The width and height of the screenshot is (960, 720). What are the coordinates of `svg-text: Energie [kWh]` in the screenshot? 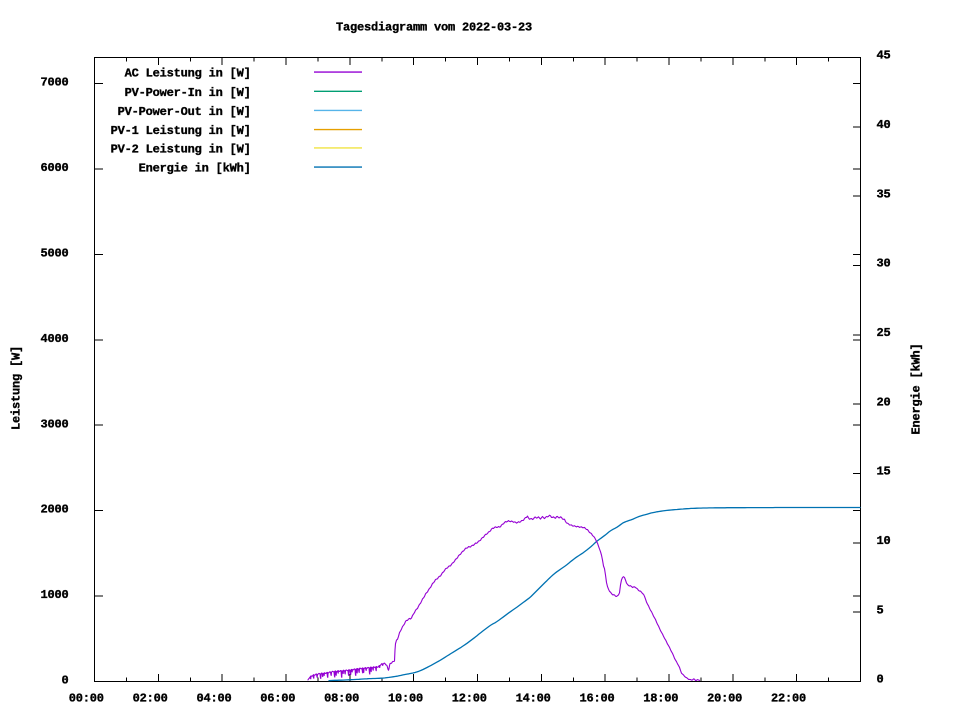 It's located at (917, 388).